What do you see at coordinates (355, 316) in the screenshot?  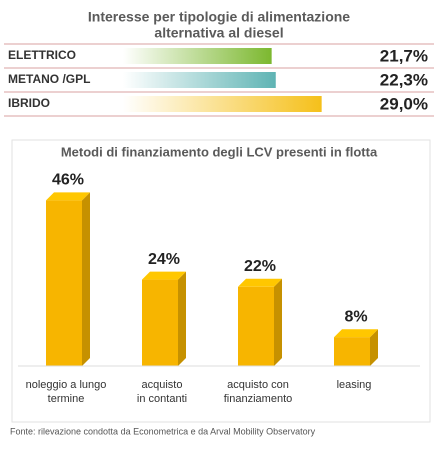 I see `value-label: 8%` at bounding box center [355, 316].